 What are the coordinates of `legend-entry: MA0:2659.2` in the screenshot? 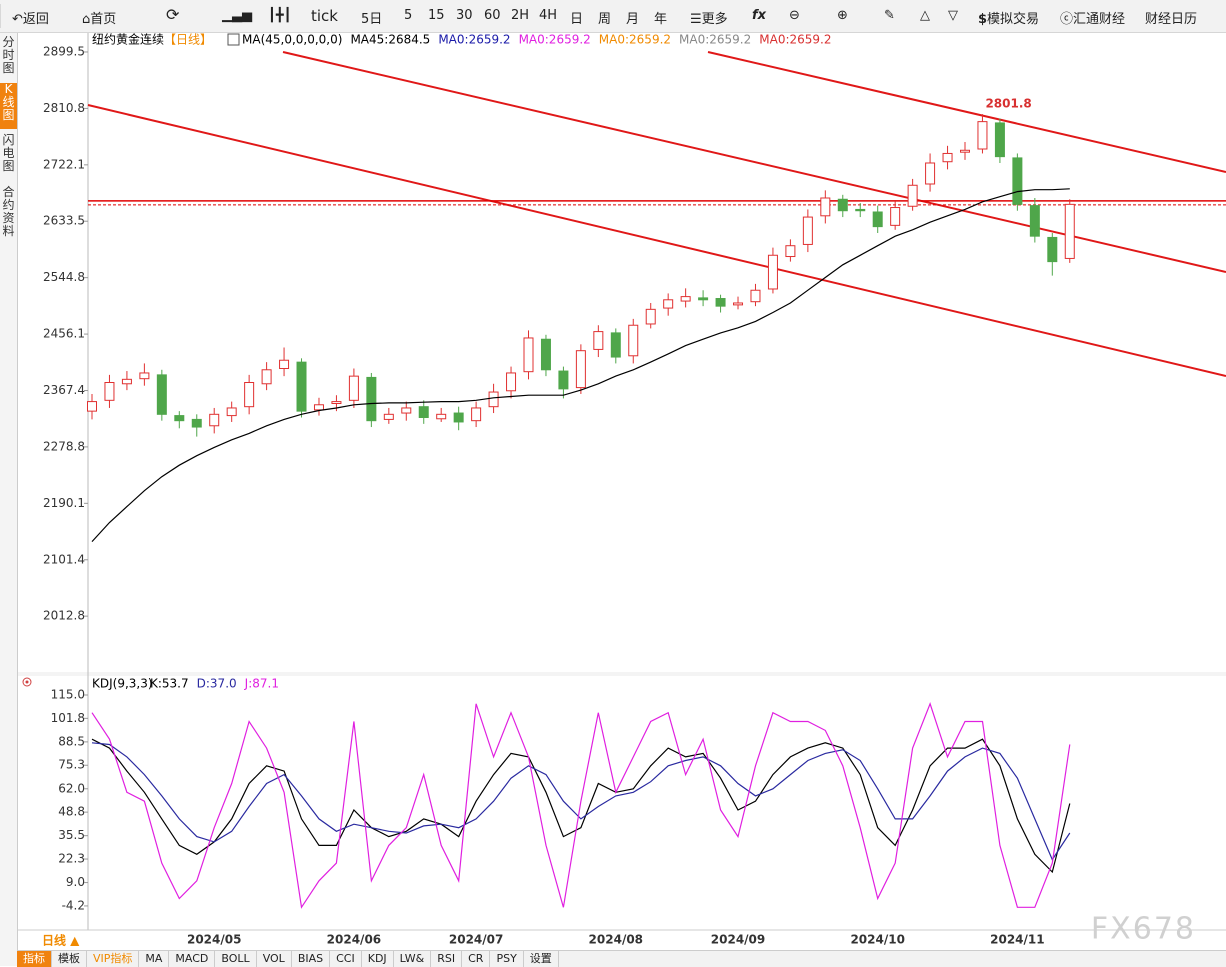 It's located at (635, 40).